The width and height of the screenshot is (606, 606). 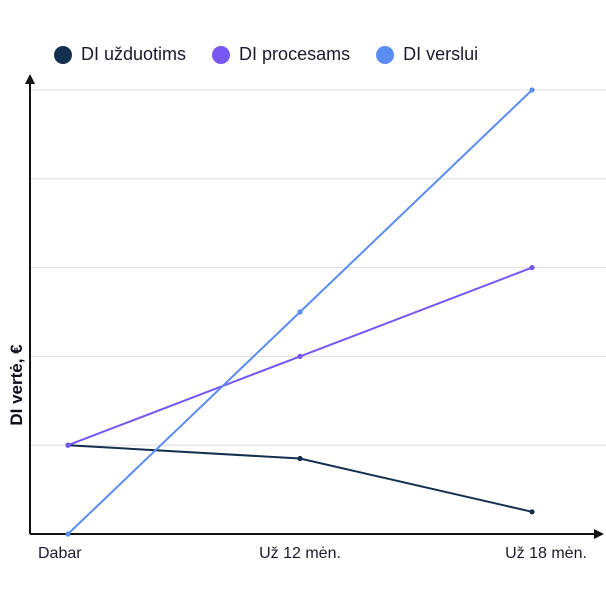 I want to click on legend-item-verslui: DI verslui, so click(x=427, y=54).